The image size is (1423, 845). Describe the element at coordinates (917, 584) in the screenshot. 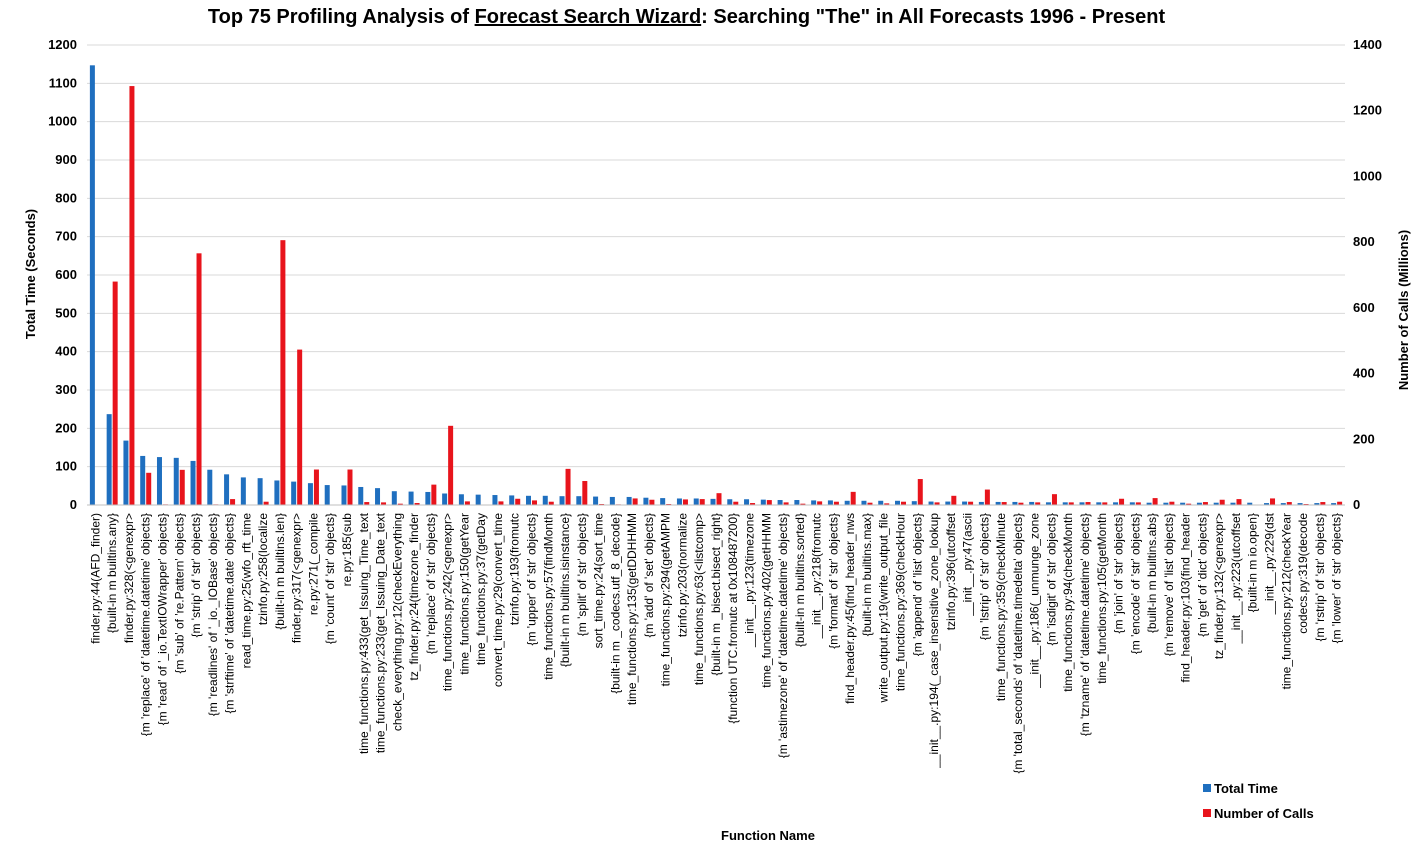

I see `category-label: {m 'append' of 'list' objects}` at that location.